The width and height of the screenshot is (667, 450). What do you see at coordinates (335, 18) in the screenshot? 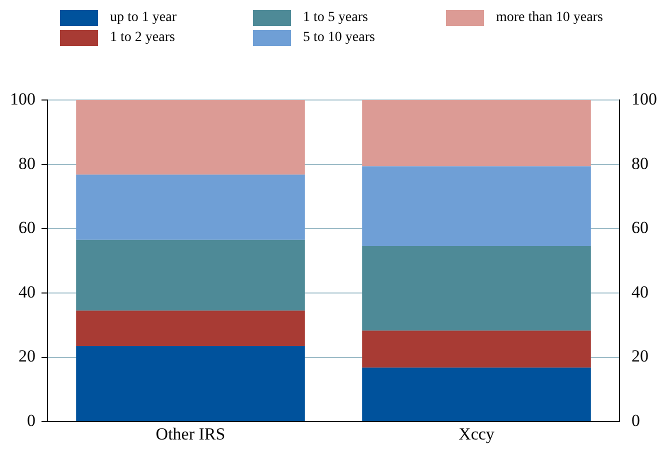
I see `legend-label: 1 to 5 years` at bounding box center [335, 18].